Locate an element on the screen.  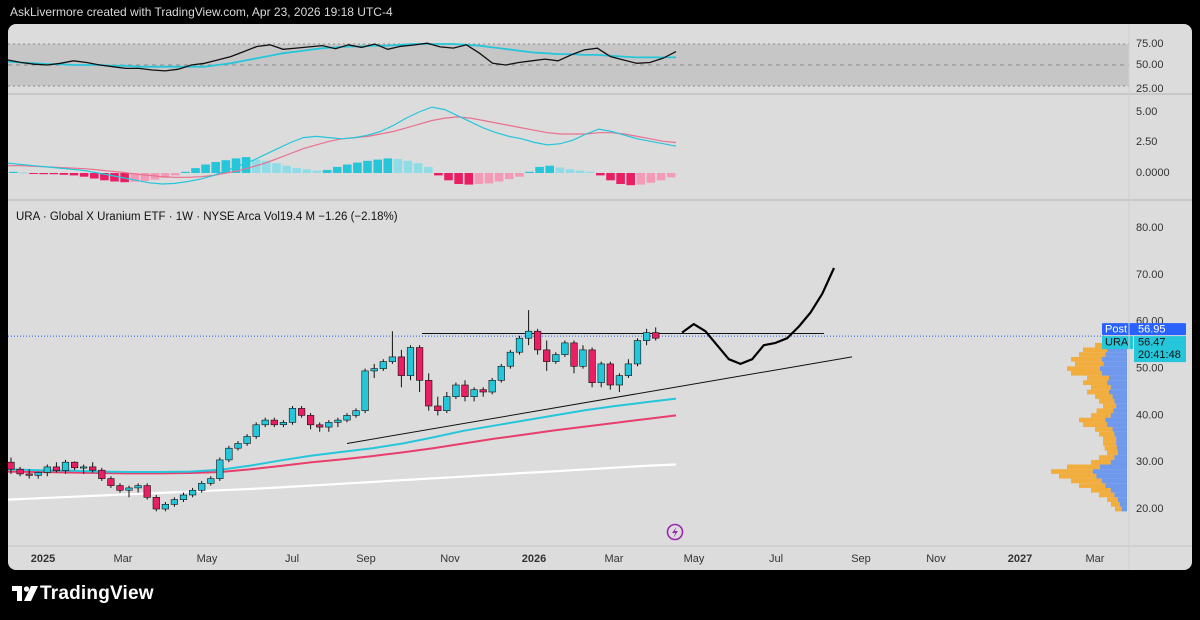
rsi-pane: 75.00 50.00 25.00 is located at coordinates (586, 66).